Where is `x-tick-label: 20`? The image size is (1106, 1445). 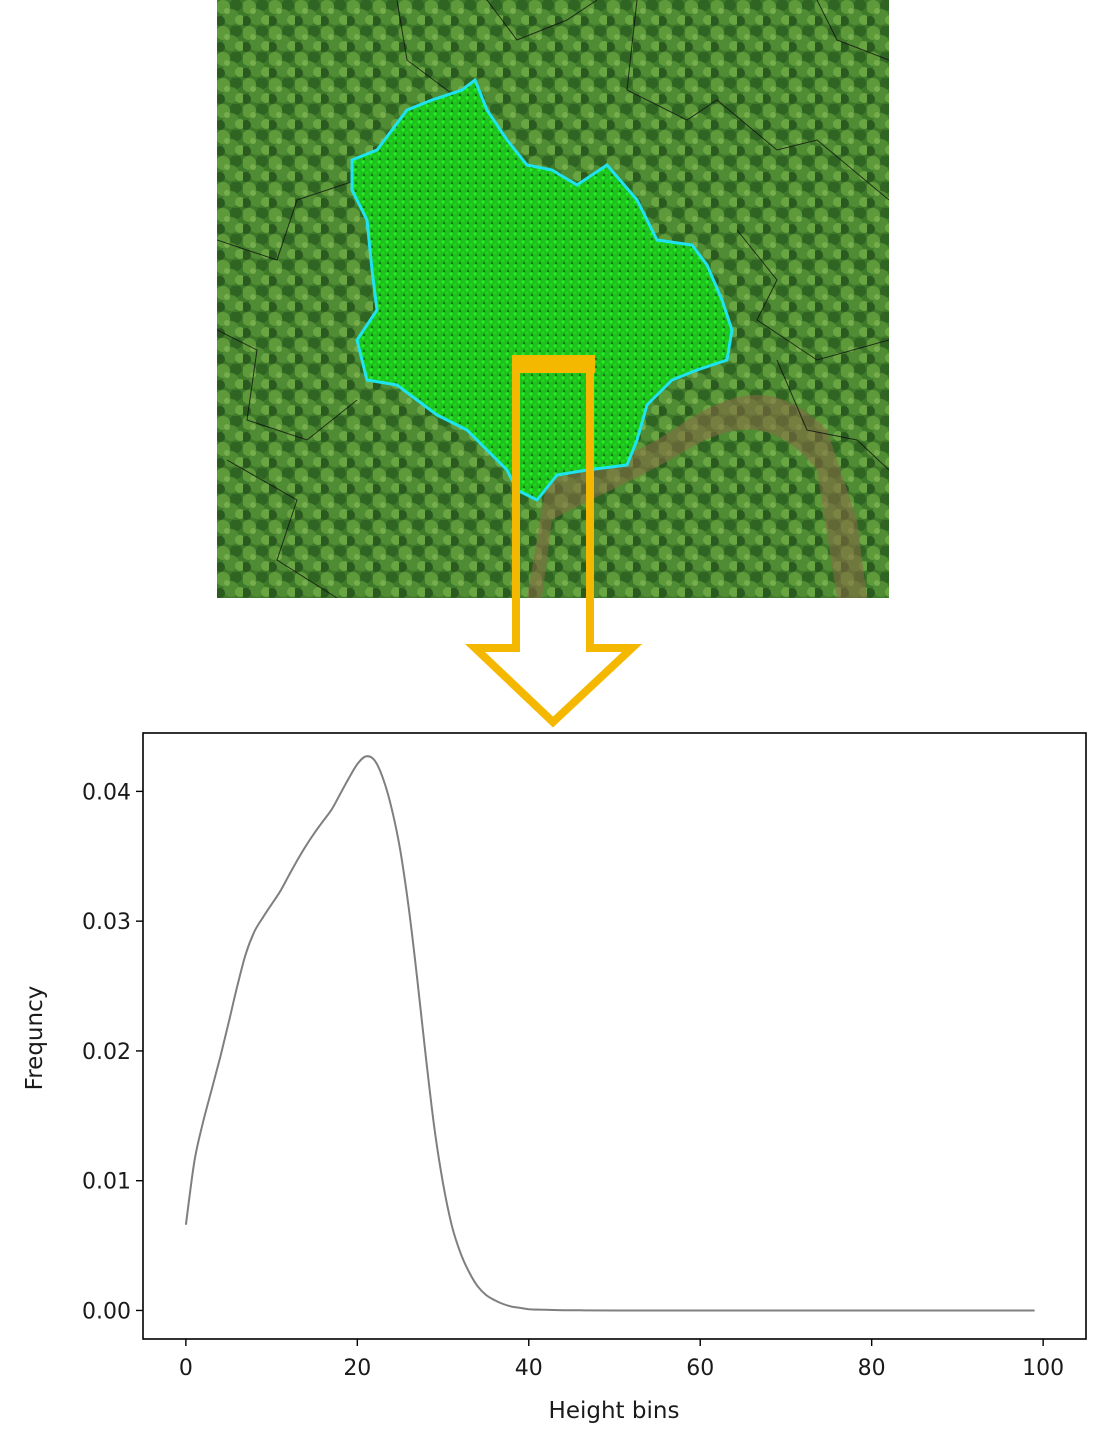
x-tick-label: 20 is located at coordinates (357, 1368).